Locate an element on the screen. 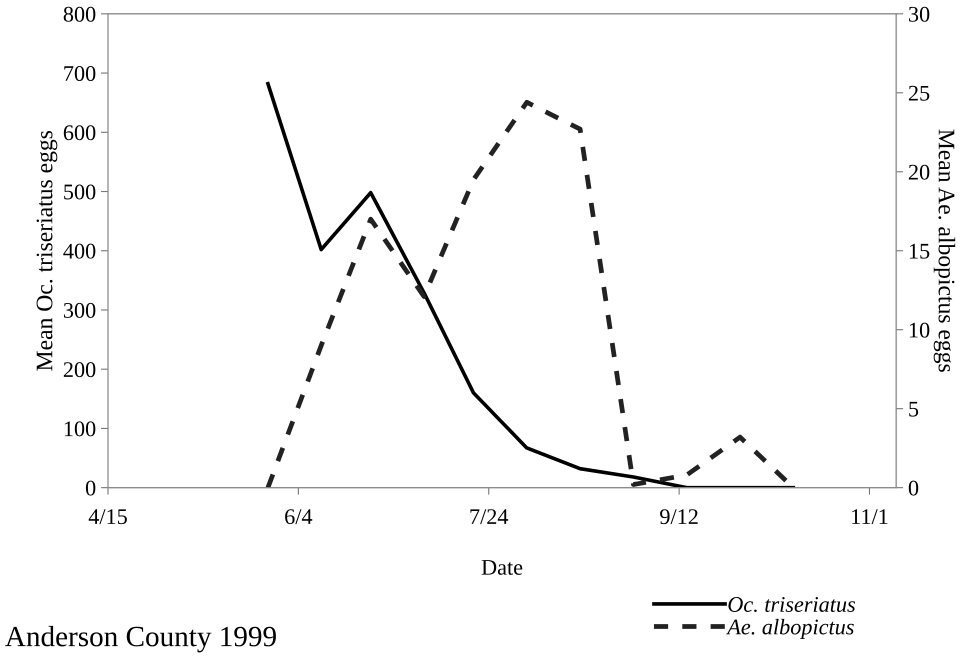  y-tick-label: 500 is located at coordinates (80, 192).